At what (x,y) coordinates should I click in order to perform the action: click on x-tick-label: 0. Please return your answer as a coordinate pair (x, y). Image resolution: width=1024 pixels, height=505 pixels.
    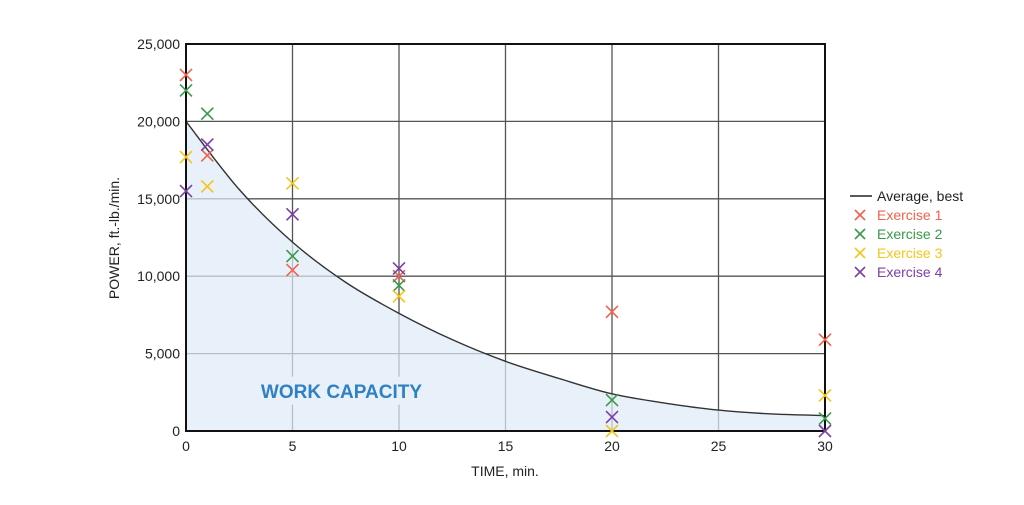
    Looking at the image, I should click on (186, 446).